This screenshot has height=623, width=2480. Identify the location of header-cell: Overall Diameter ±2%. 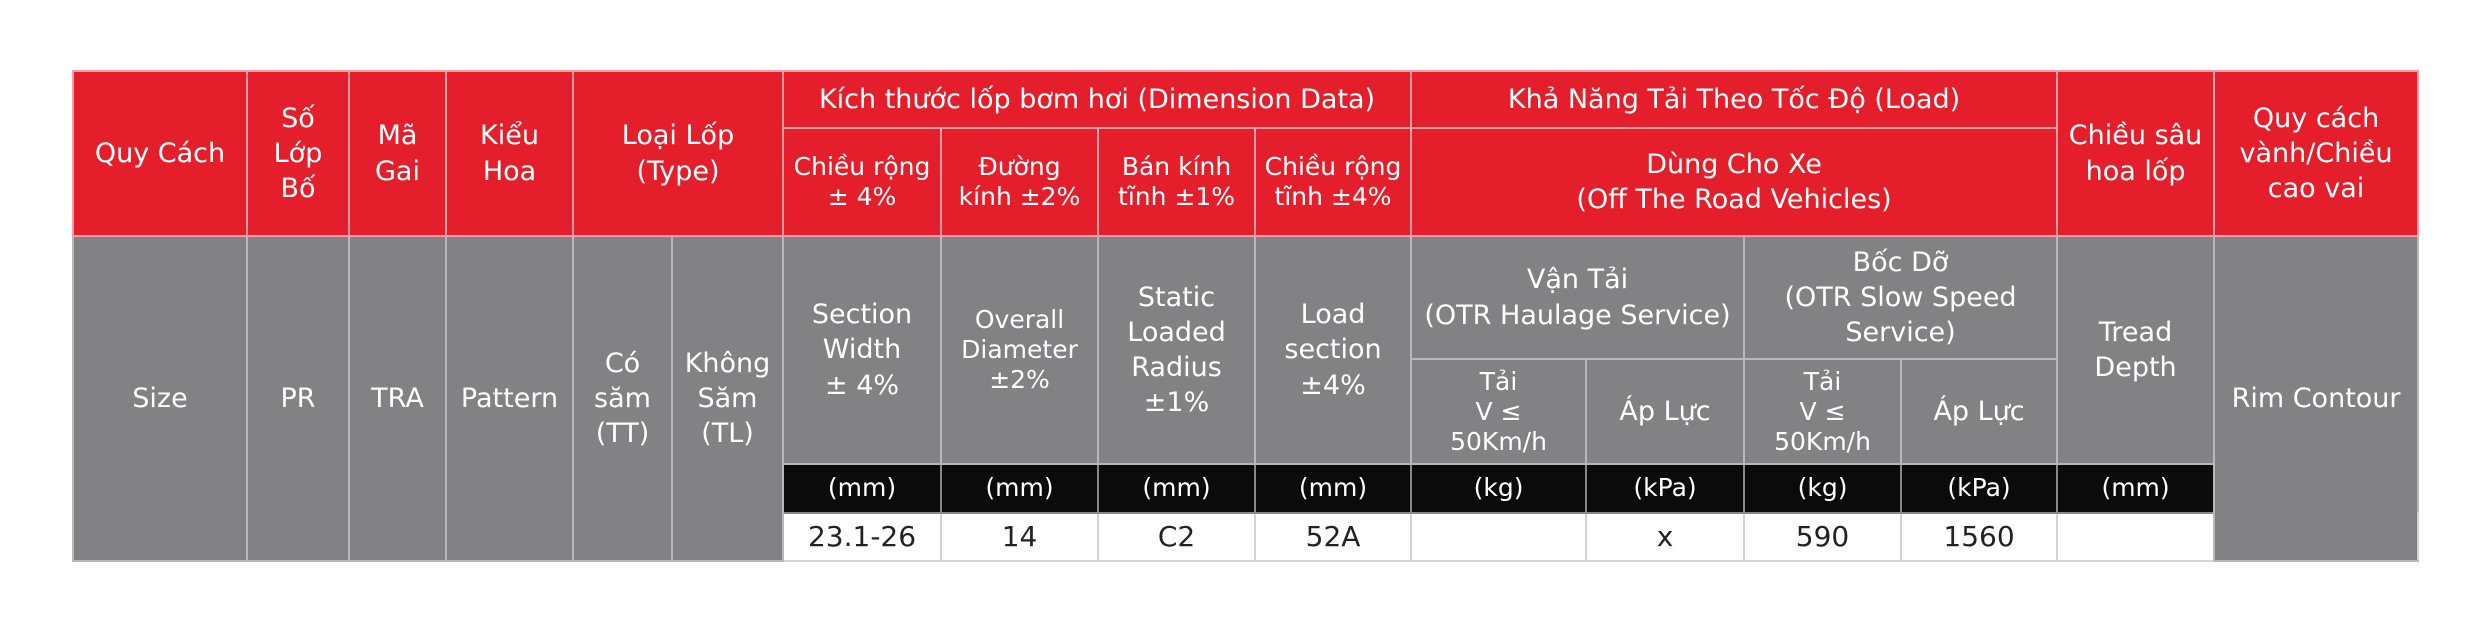
(1020, 350).